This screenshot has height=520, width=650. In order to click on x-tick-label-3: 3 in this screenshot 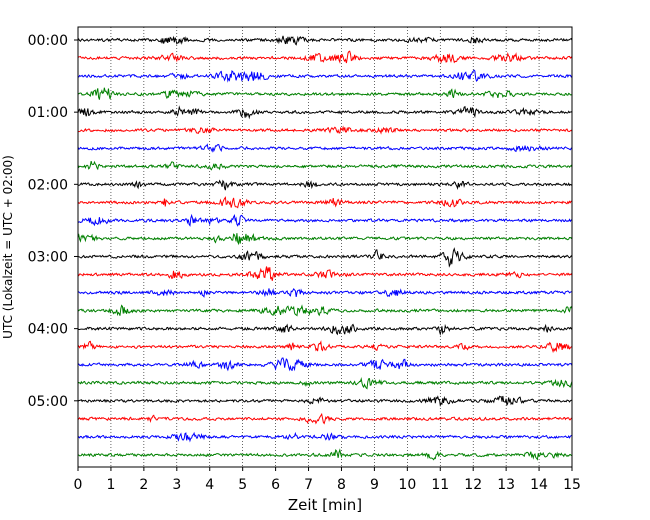, I will do `click(176, 485)`.